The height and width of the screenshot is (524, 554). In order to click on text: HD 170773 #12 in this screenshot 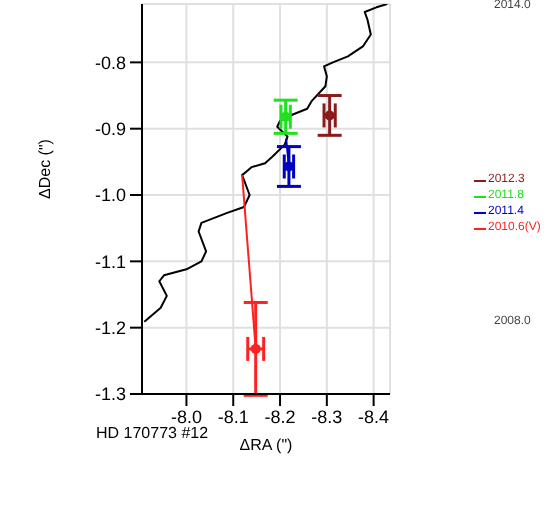, I will do `click(152, 433)`.